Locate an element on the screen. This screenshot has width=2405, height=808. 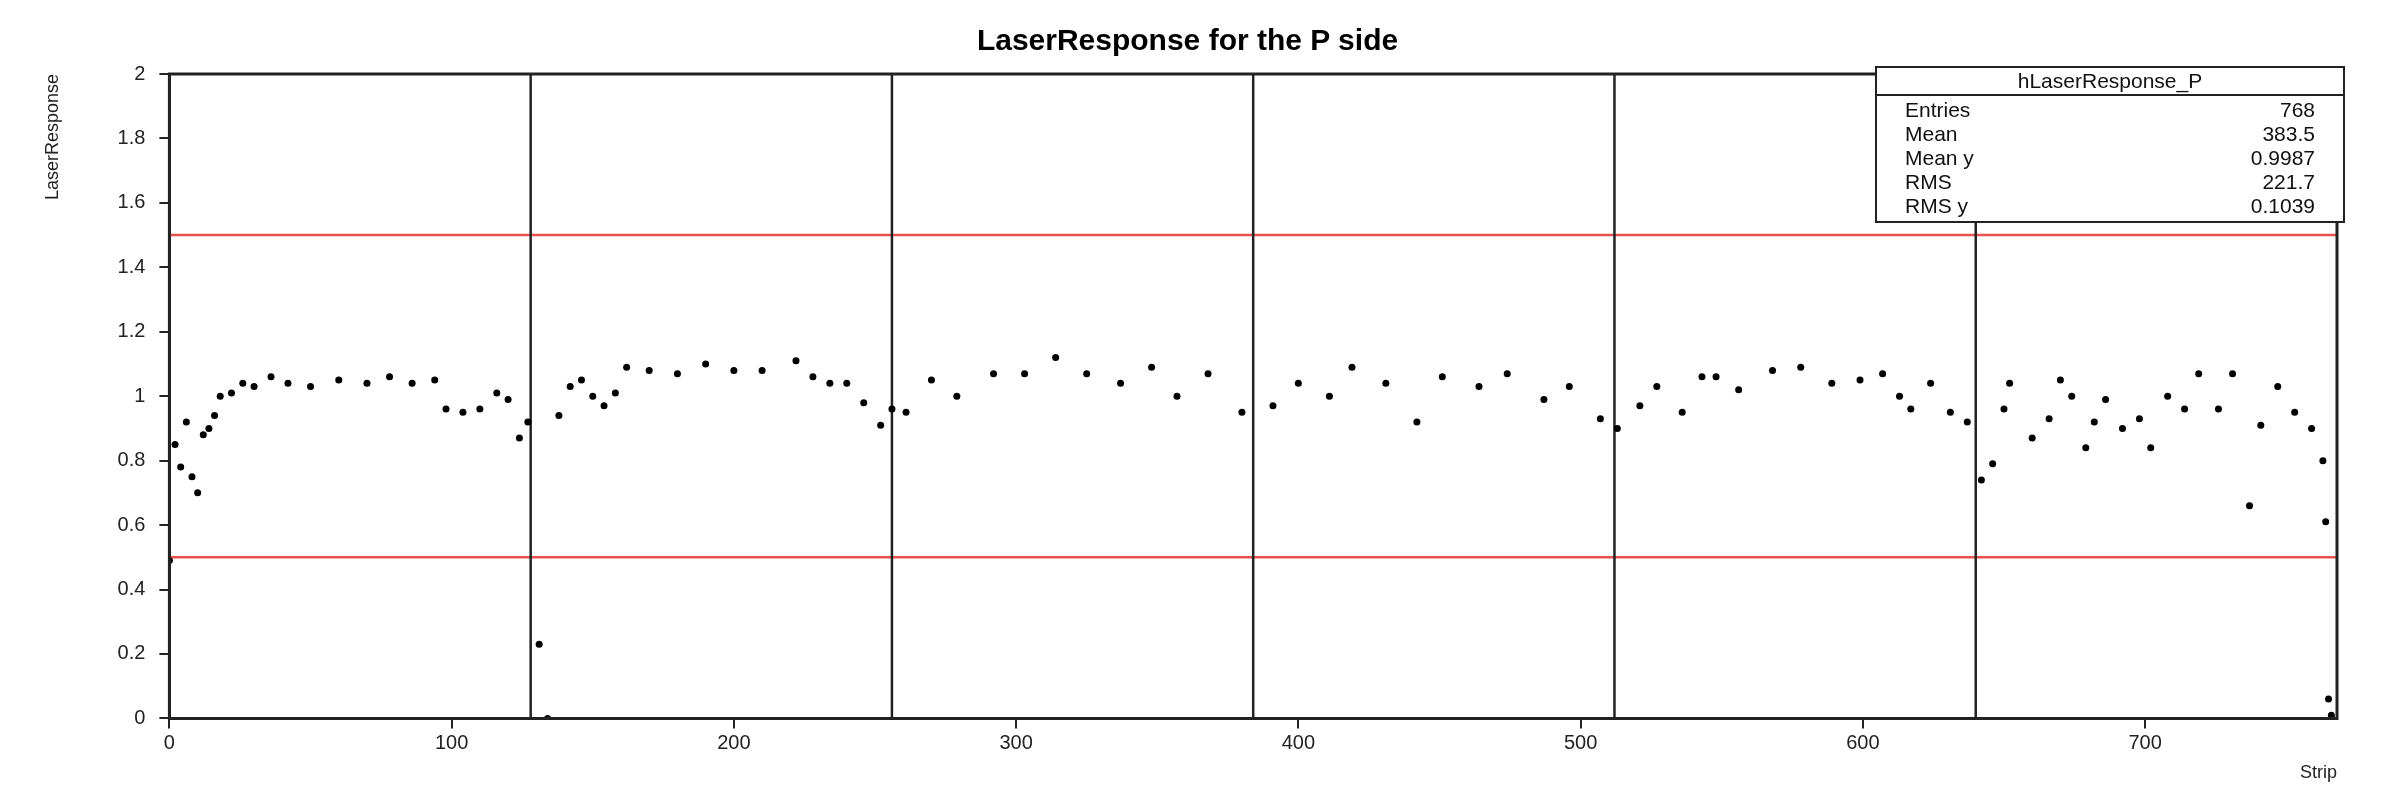
annotation: Entries is located at coordinates (1938, 110).